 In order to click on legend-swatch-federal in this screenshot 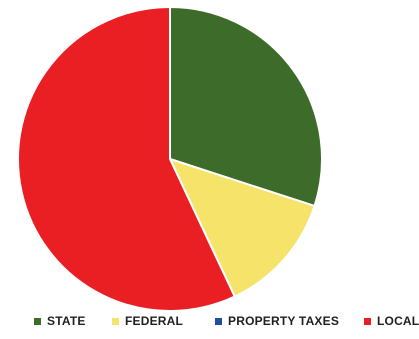, I will do `click(115, 321)`.